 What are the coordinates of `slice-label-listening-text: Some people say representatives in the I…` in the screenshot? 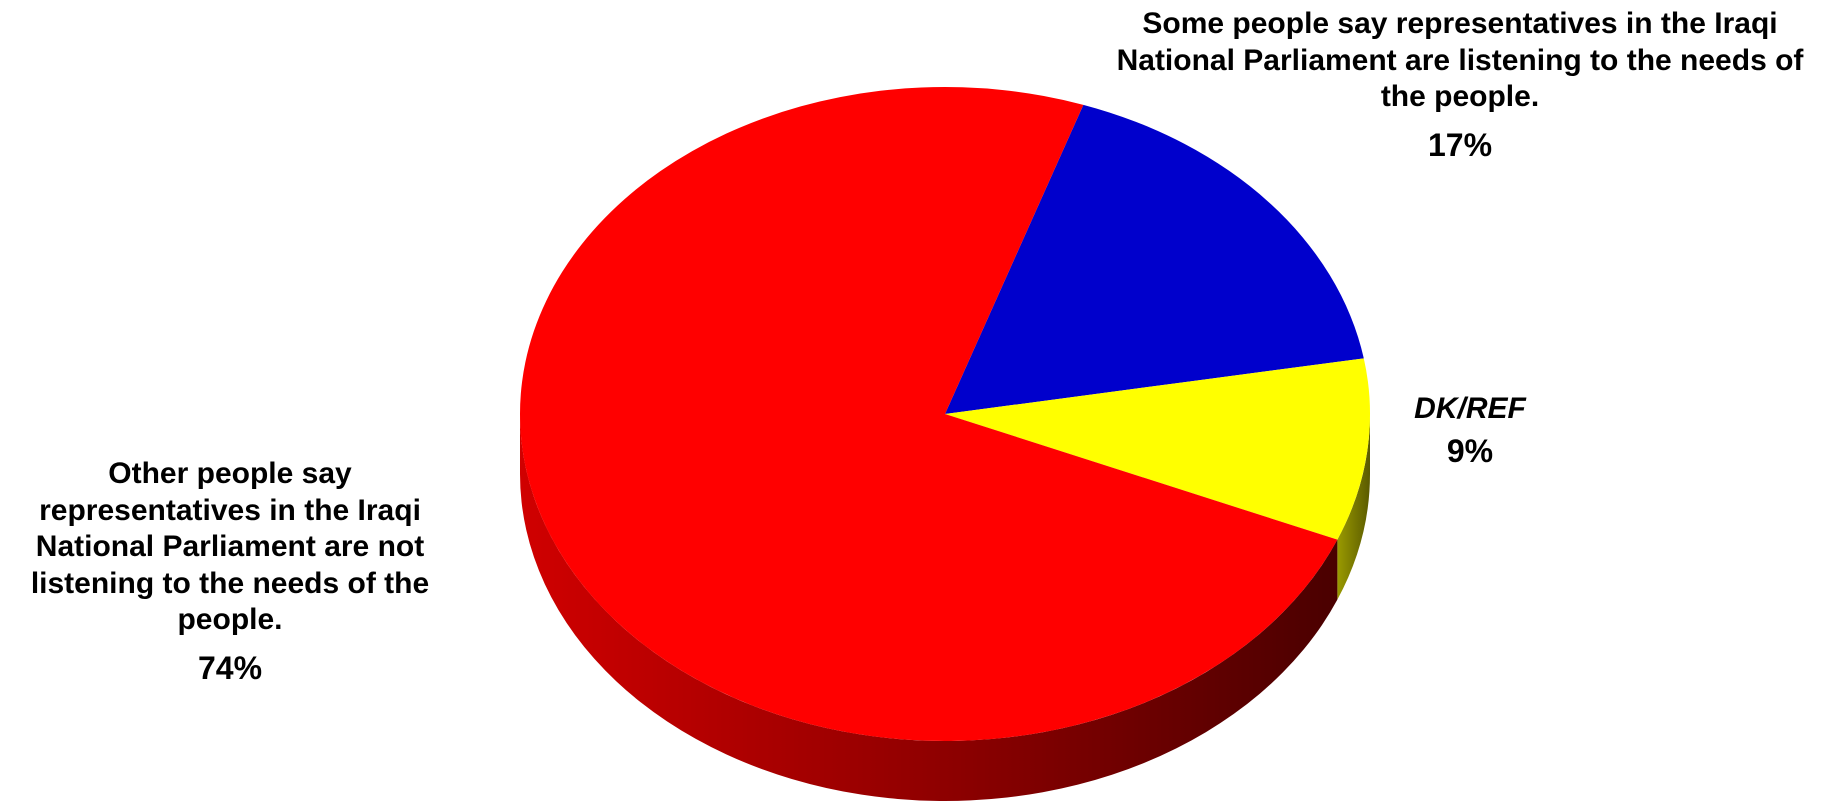 It's located at (1460, 60).